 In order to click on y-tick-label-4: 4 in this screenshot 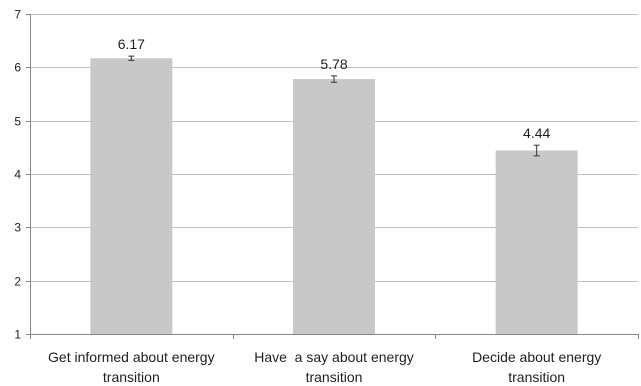, I will do `click(17, 175)`.